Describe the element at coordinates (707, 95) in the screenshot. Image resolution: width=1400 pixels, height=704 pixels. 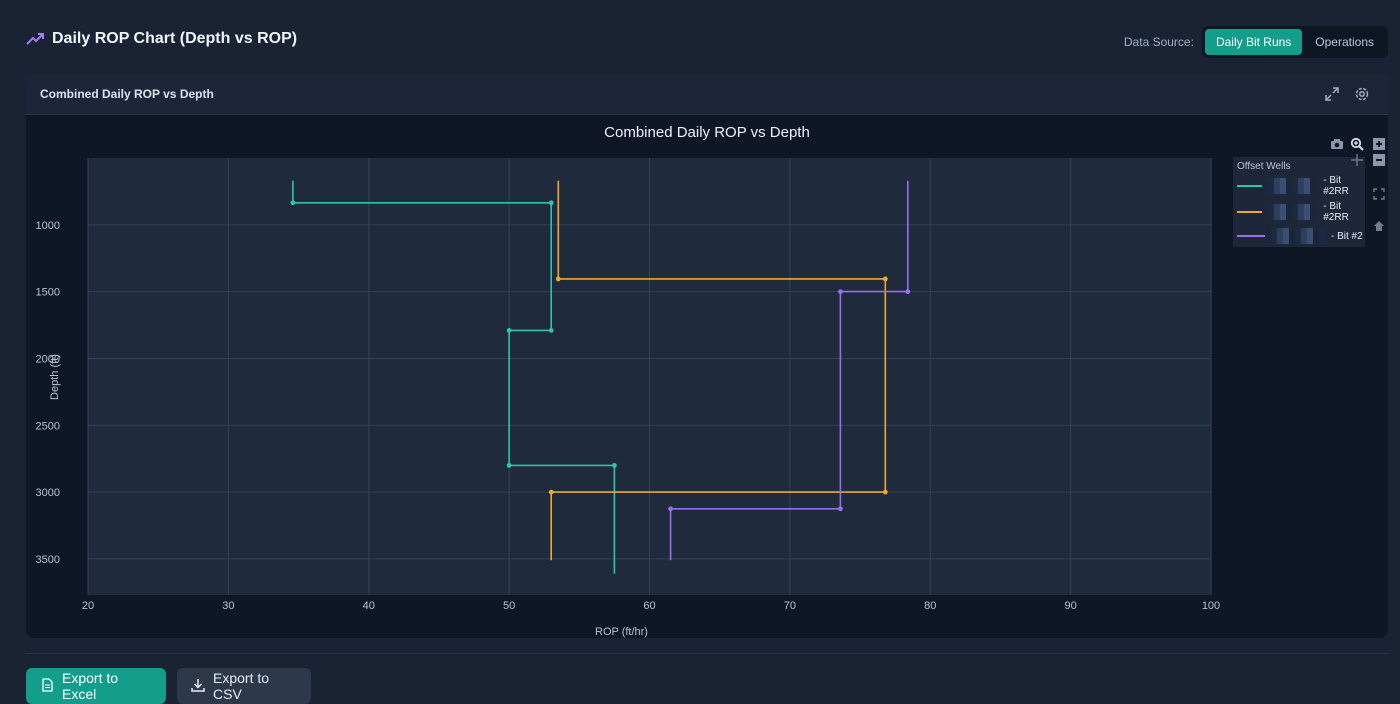
I see `card-header: Combined Daily ROP vs Depth` at that location.